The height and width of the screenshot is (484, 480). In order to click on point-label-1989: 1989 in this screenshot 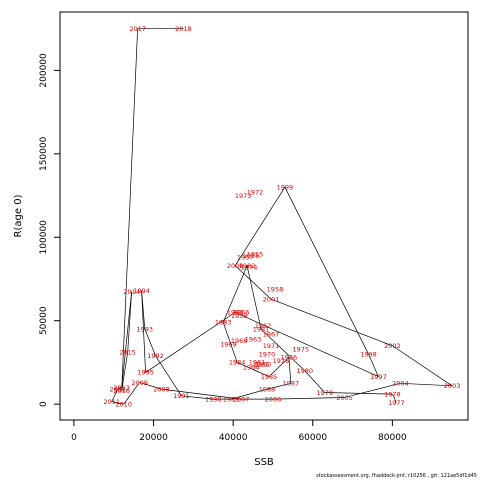, I will do `click(231, 399)`.